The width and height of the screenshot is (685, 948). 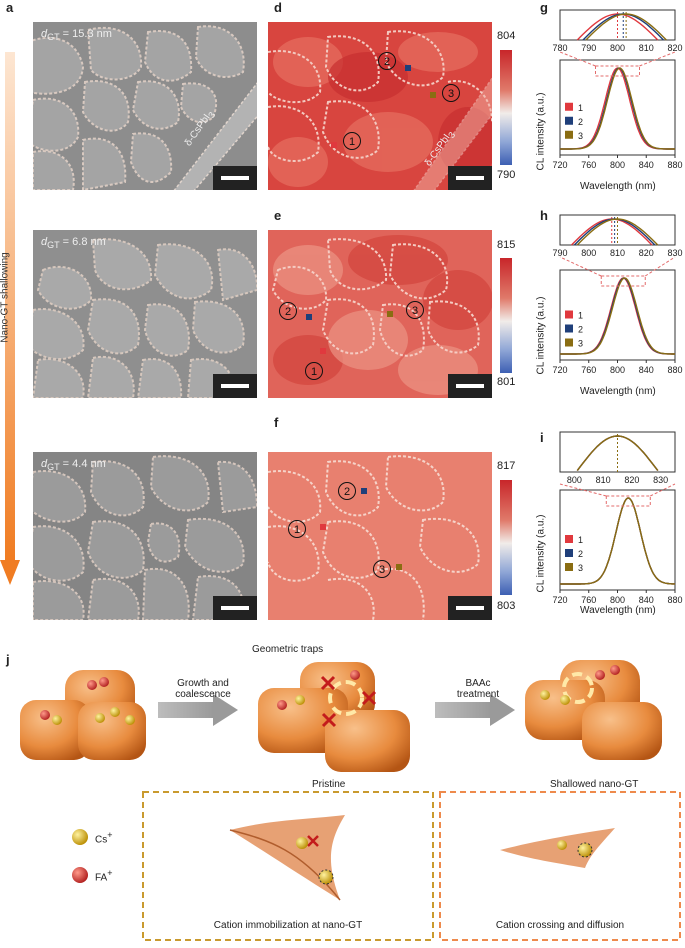 I want to click on zoom-link-left-i, so click(x=583, y=490).